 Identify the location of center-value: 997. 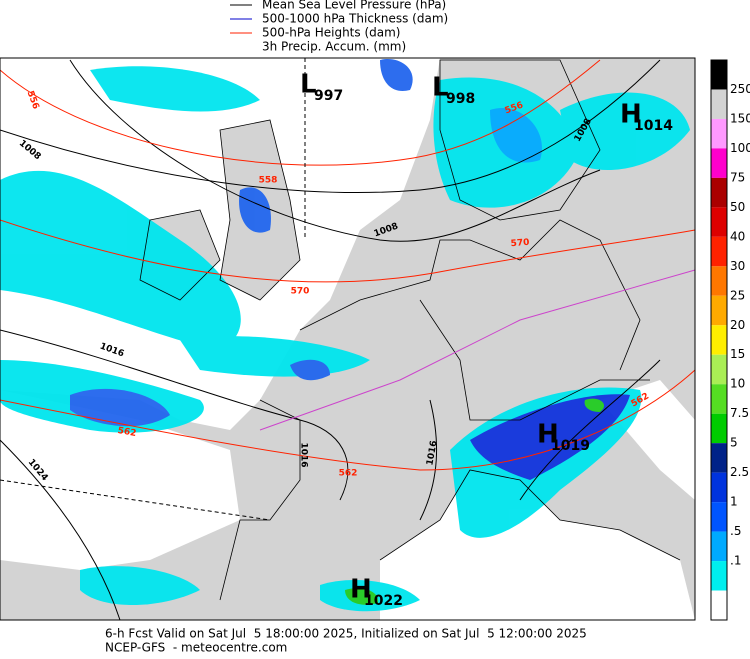
(328, 96).